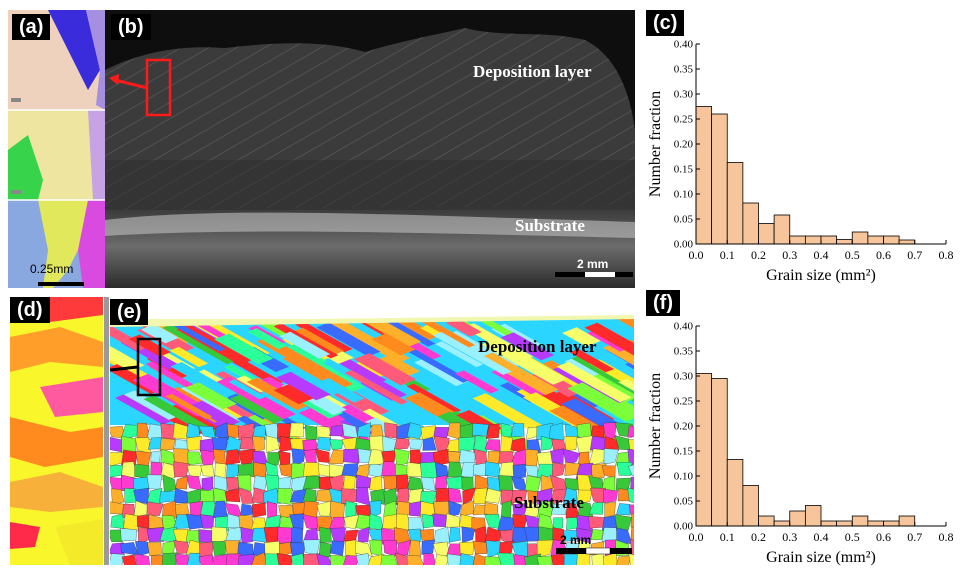  I want to click on chart-f-xtick-label-8: 0.8, so click(946, 537).